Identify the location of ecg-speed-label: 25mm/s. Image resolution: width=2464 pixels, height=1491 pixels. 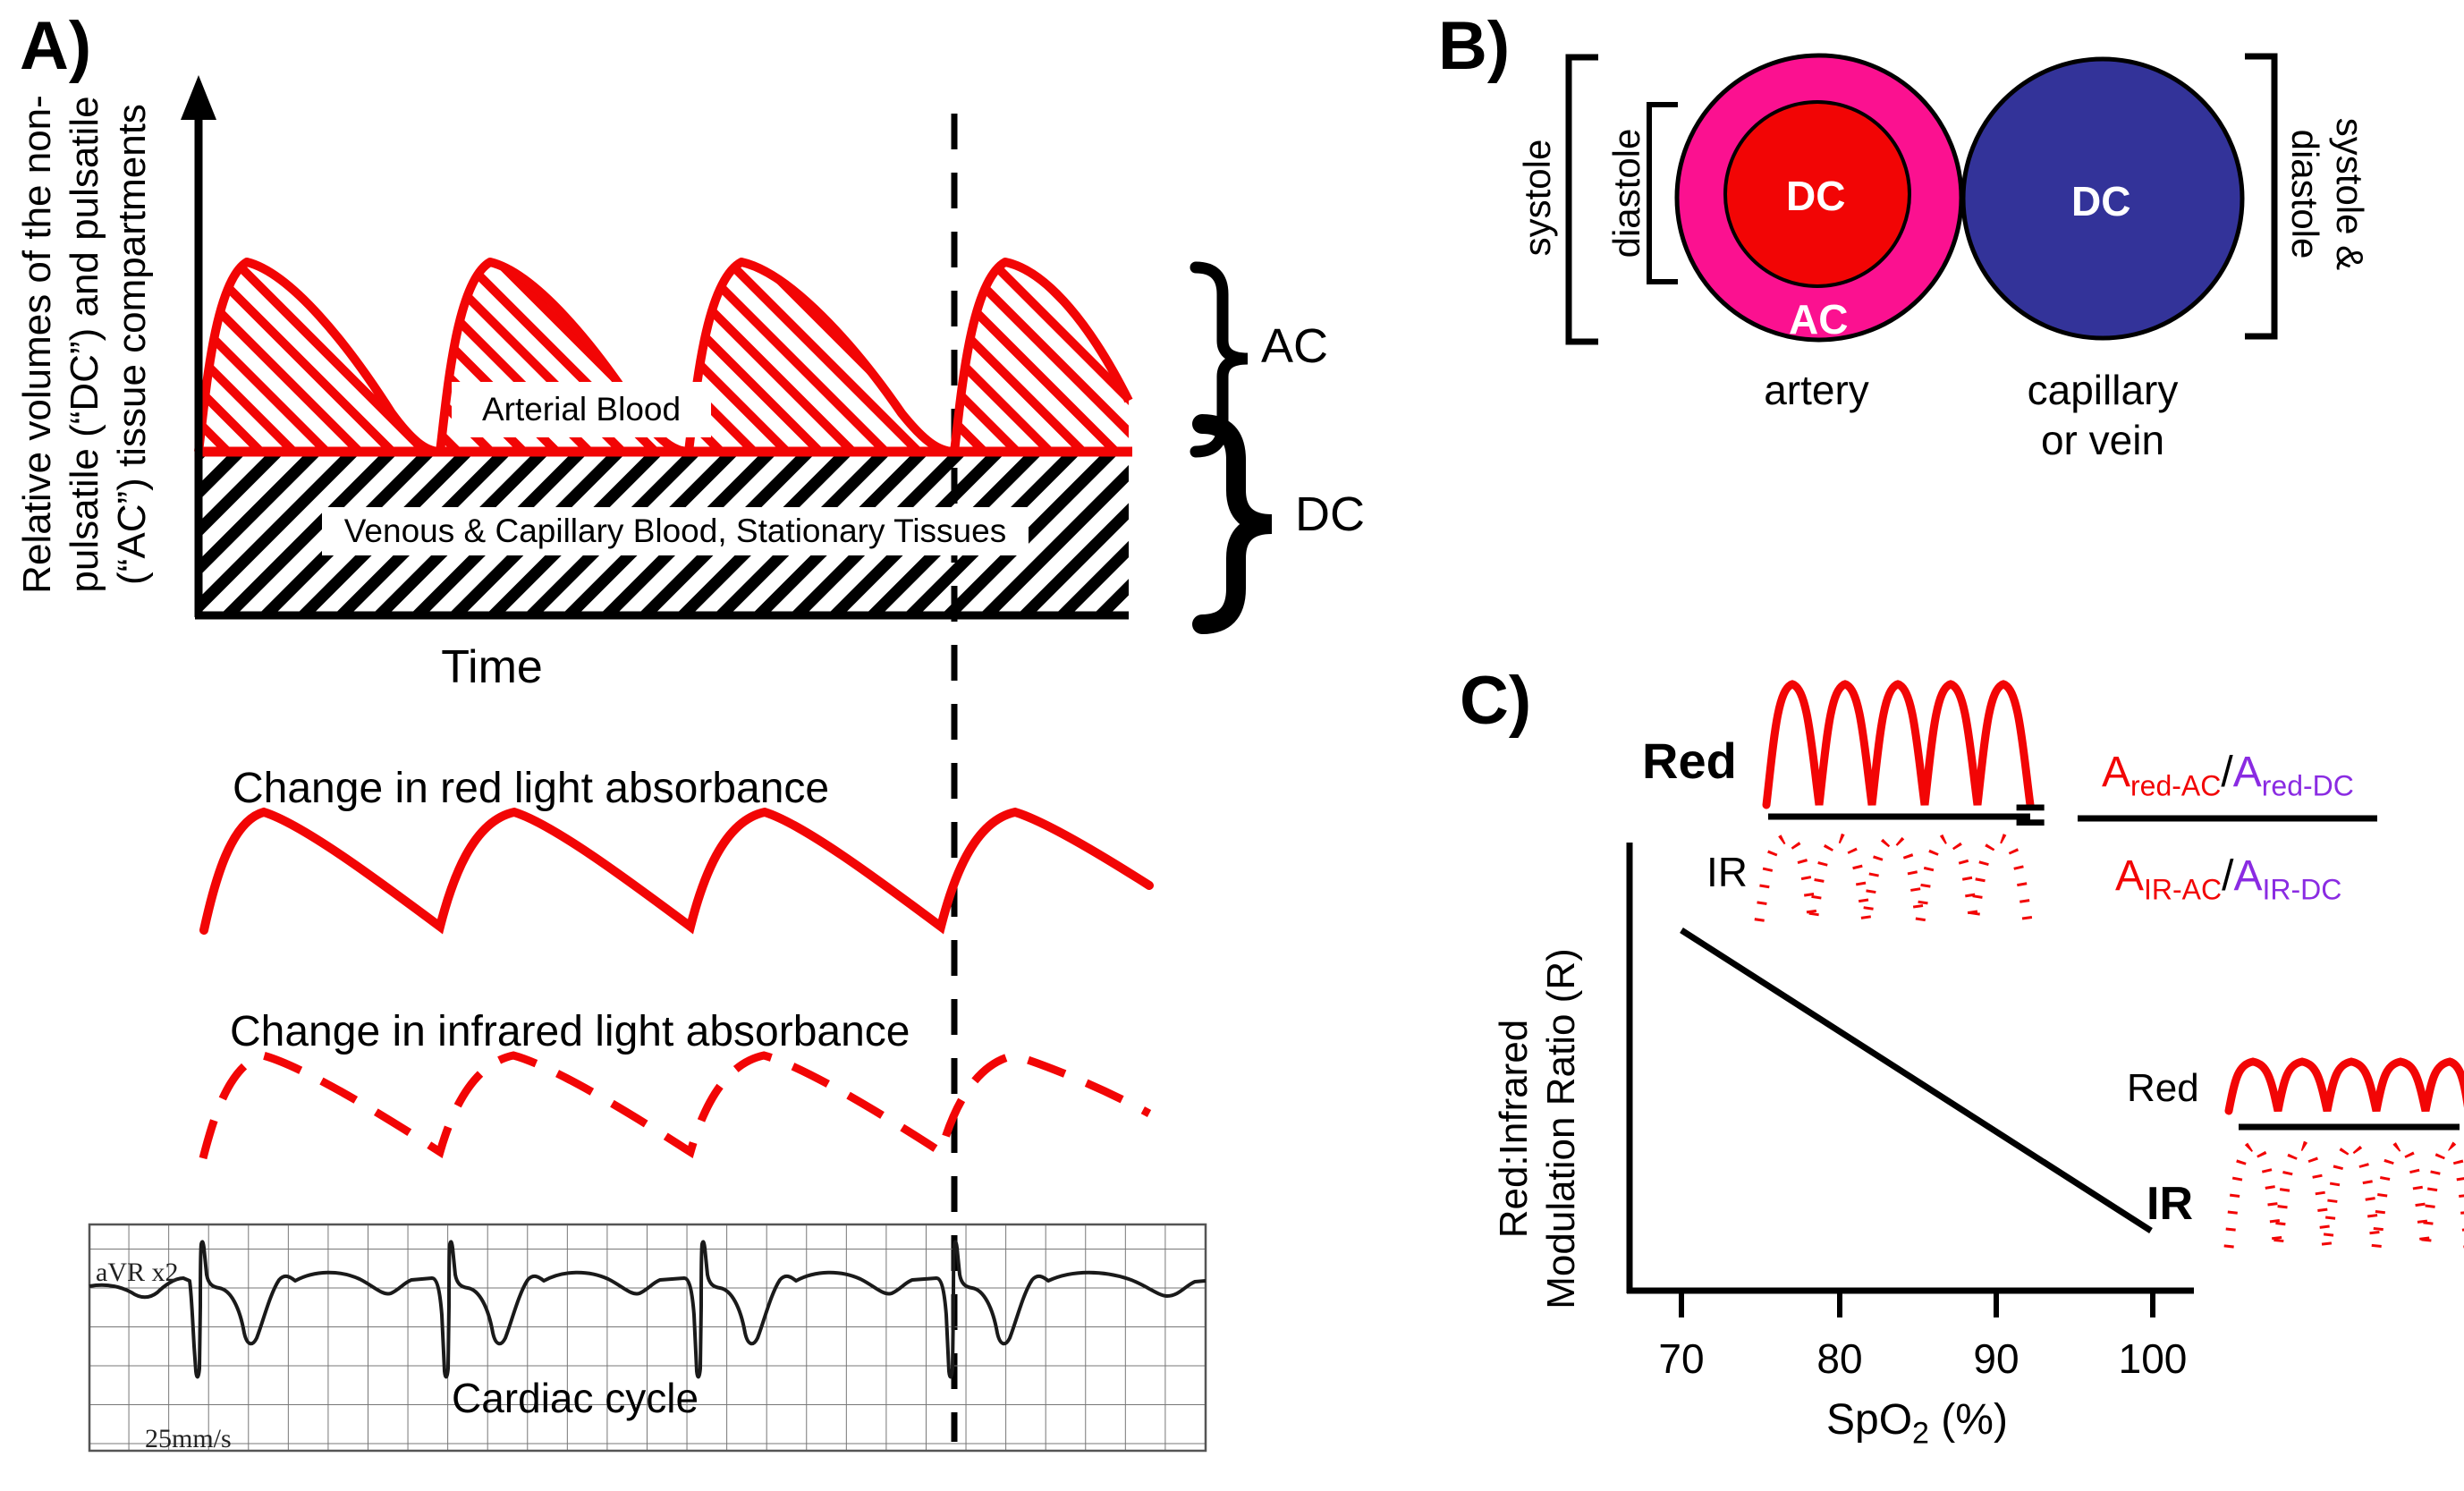
(188, 1438).